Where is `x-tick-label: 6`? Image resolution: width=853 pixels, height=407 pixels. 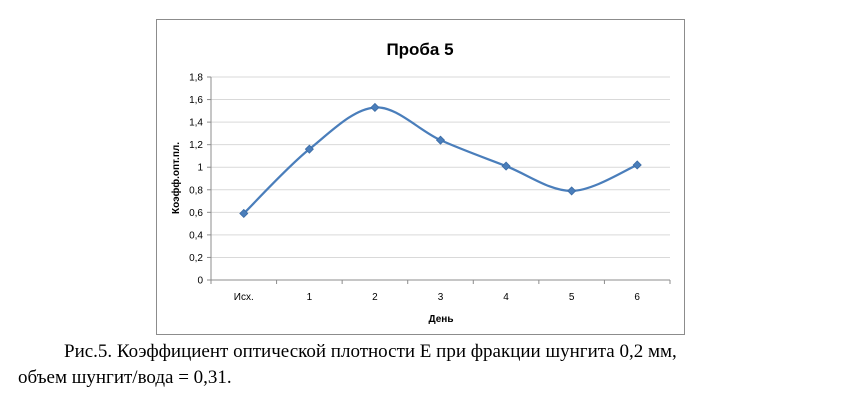 x-tick-label: 6 is located at coordinates (637, 297).